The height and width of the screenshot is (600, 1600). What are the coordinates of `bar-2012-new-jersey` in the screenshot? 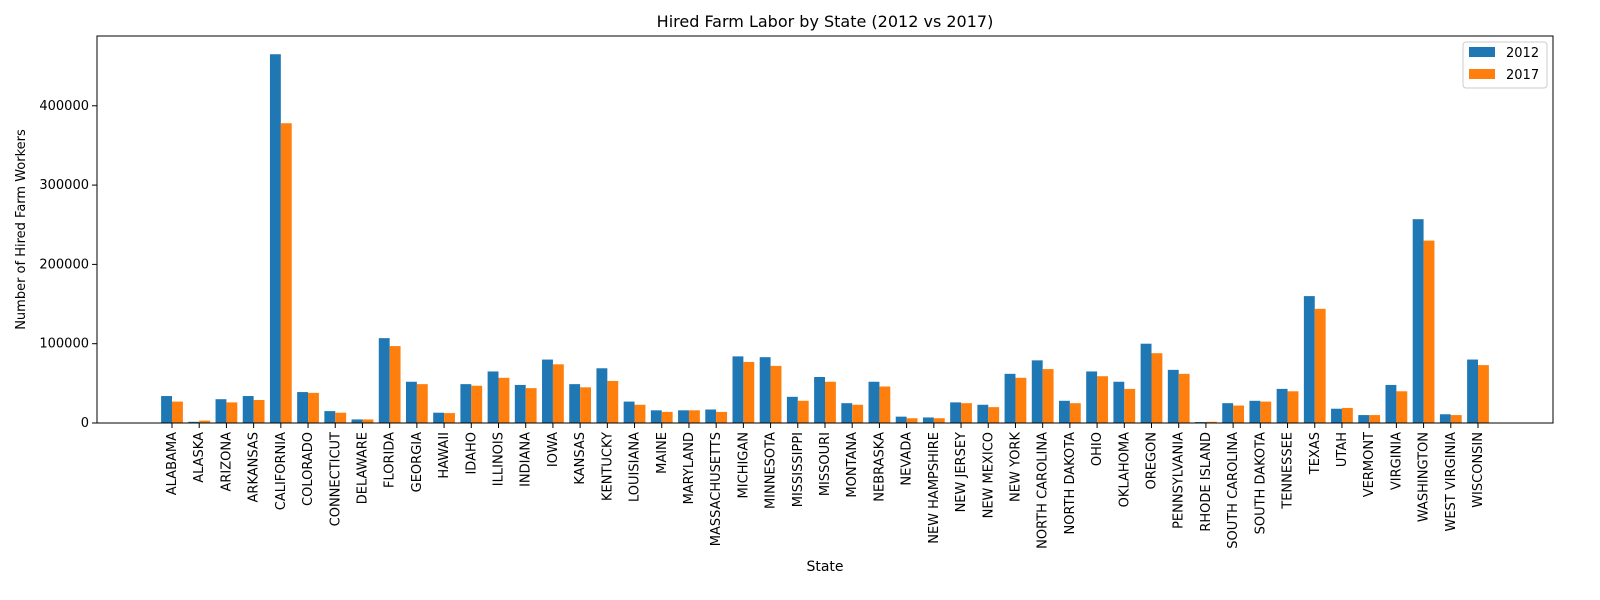 It's located at (956, 412).